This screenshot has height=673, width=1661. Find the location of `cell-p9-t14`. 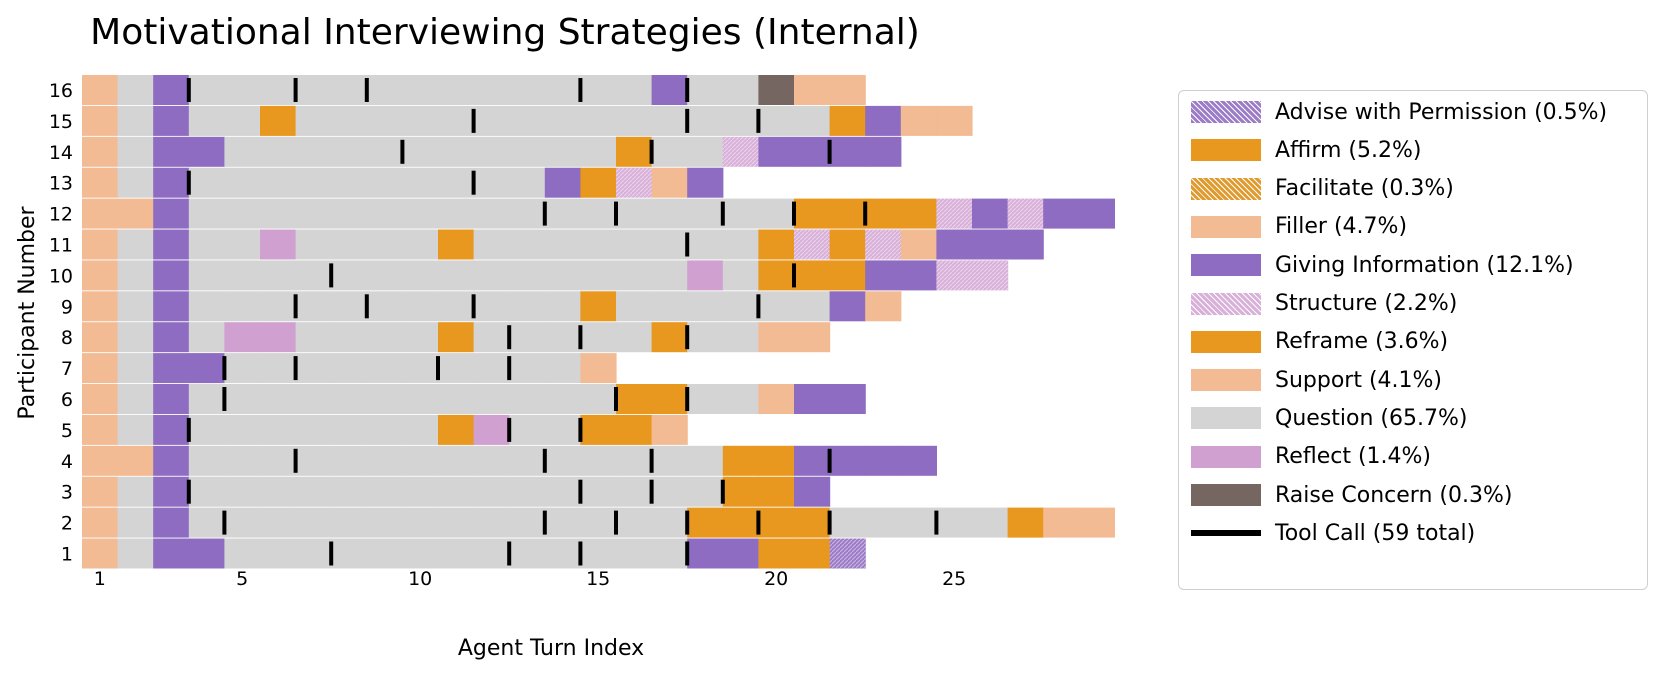

cell-p9-t14 is located at coordinates (562, 306).